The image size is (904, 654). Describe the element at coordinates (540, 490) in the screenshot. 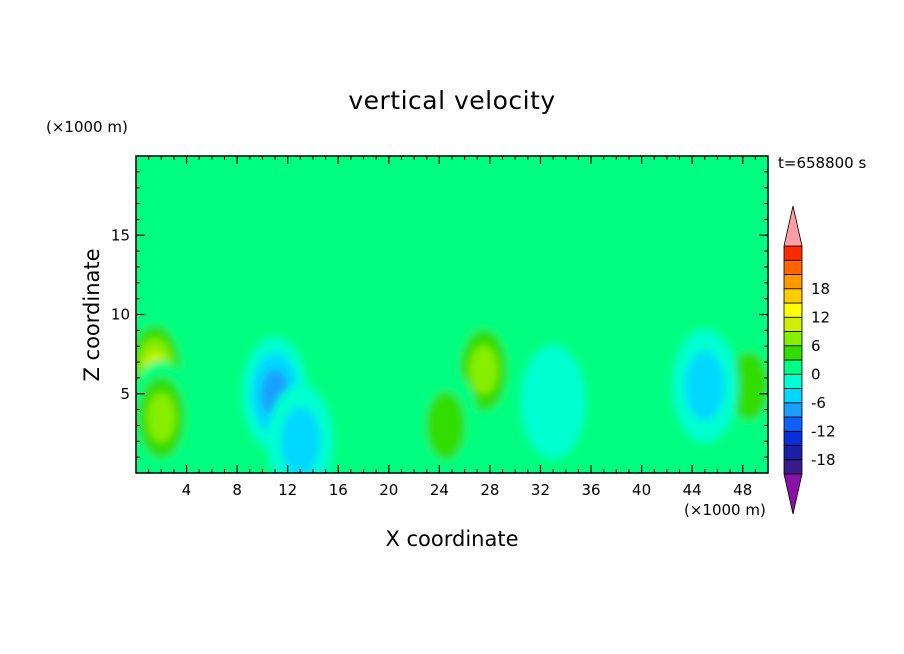

I see `x-tick-label: 32` at that location.